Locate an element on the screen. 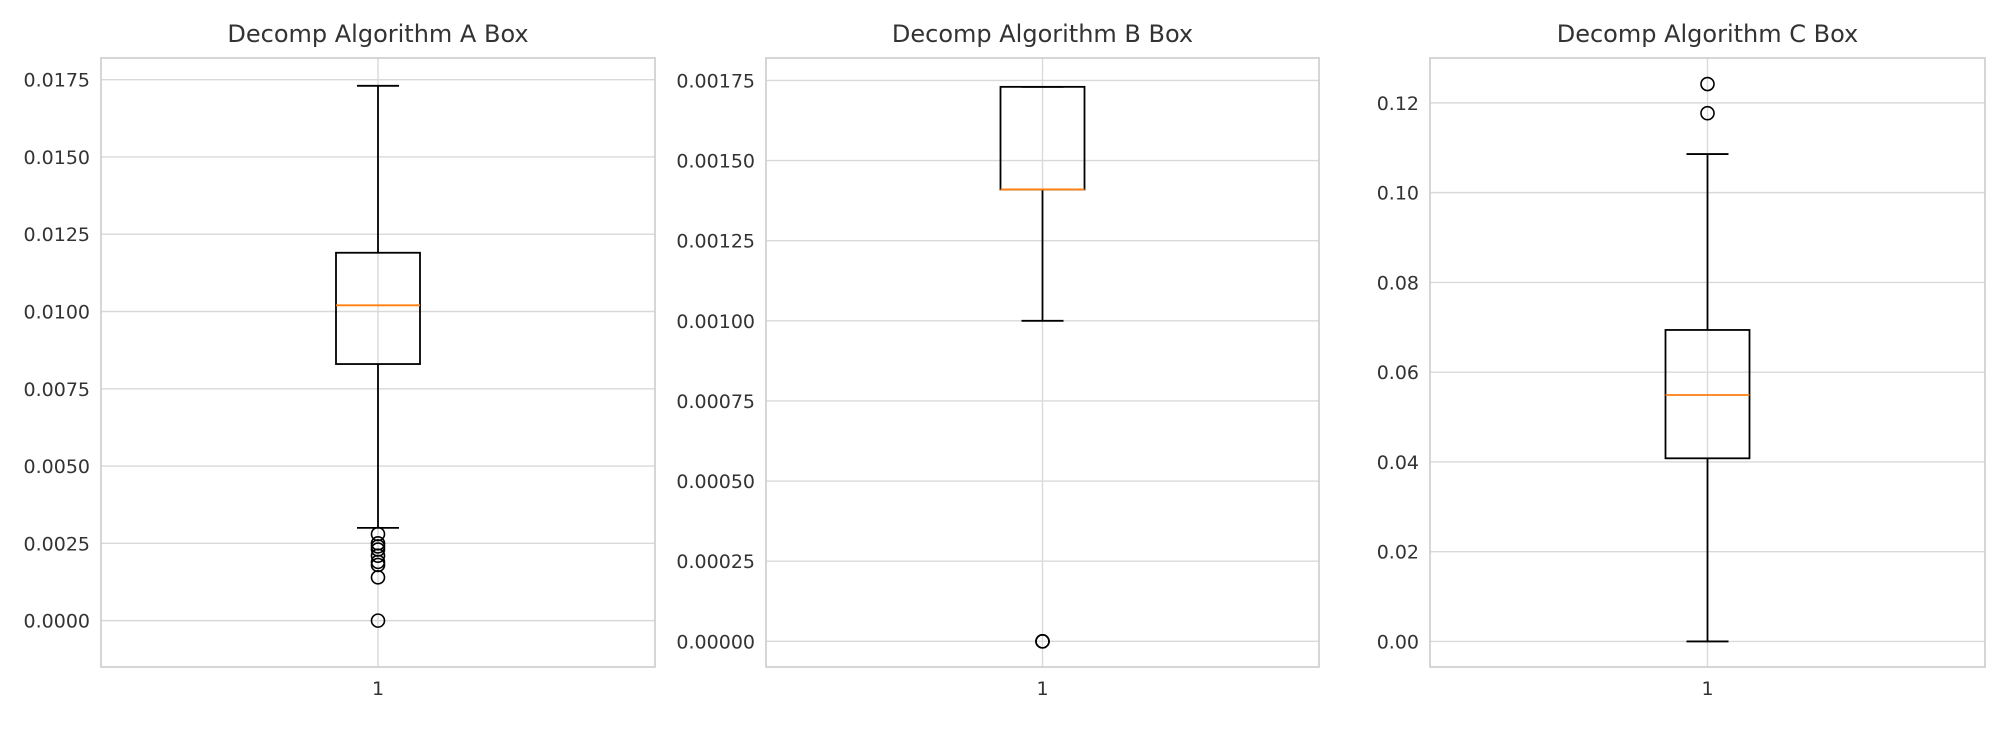  y-tick-label: 0.00000 is located at coordinates (715, 642).